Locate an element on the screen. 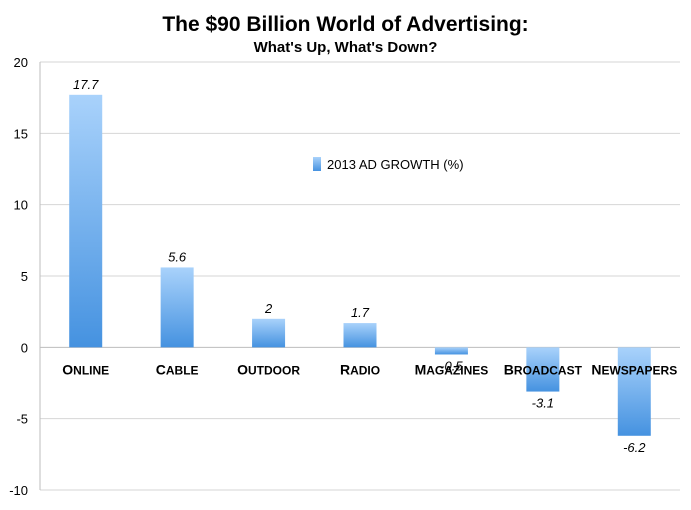 The image size is (691, 510). data-label: -0.5 is located at coordinates (451, 365).